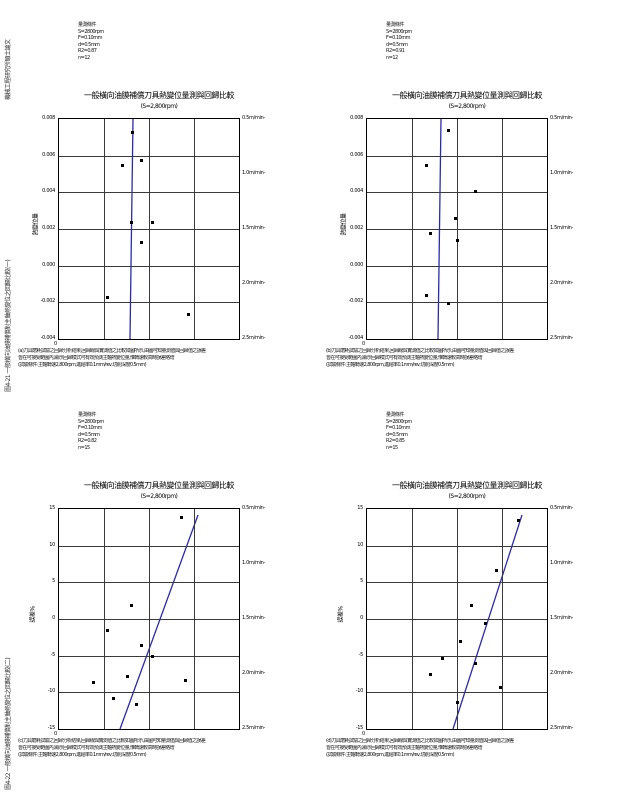 The image size is (618, 800). Describe the element at coordinates (361, 618) in the screenshot. I see `y-tick-label: 0` at that location.